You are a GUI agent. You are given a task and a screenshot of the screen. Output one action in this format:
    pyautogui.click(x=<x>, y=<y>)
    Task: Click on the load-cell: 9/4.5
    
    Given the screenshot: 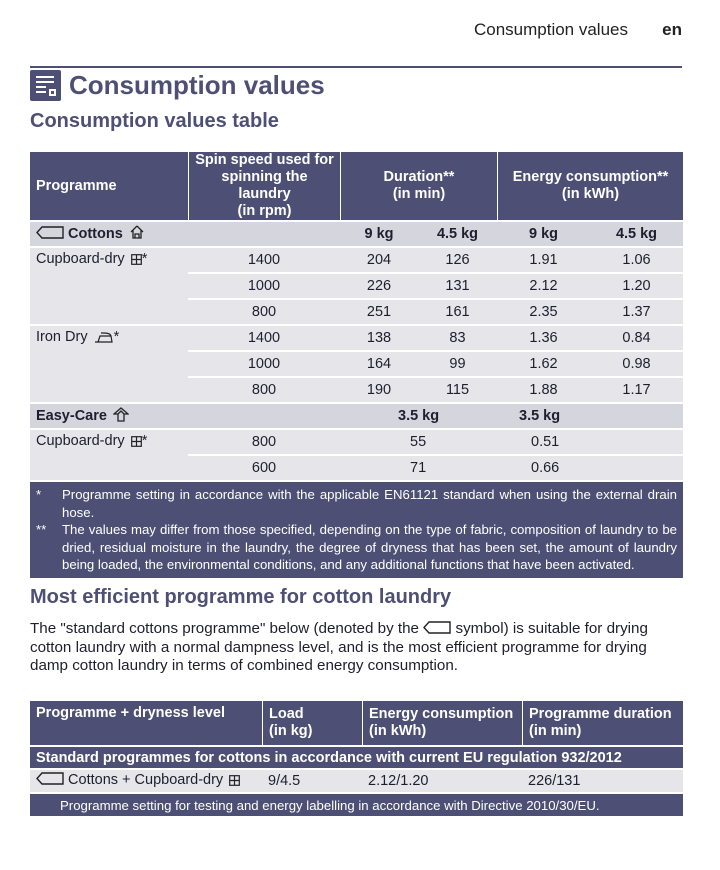 What is the action you would take?
    pyautogui.click(x=312, y=780)
    